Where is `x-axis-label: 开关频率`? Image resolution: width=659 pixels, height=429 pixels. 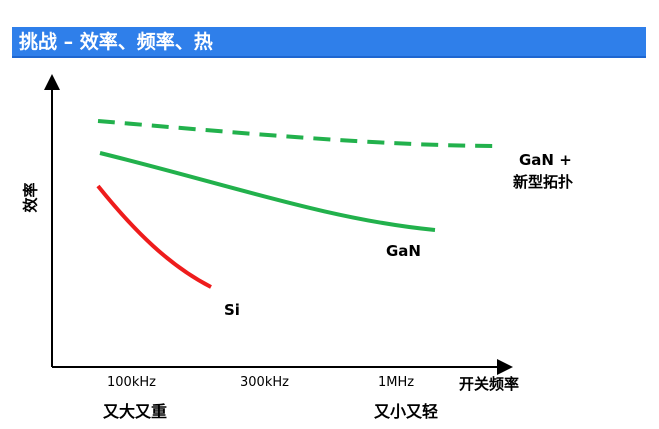
x-axis-label: 开关频率 is located at coordinates (489, 384).